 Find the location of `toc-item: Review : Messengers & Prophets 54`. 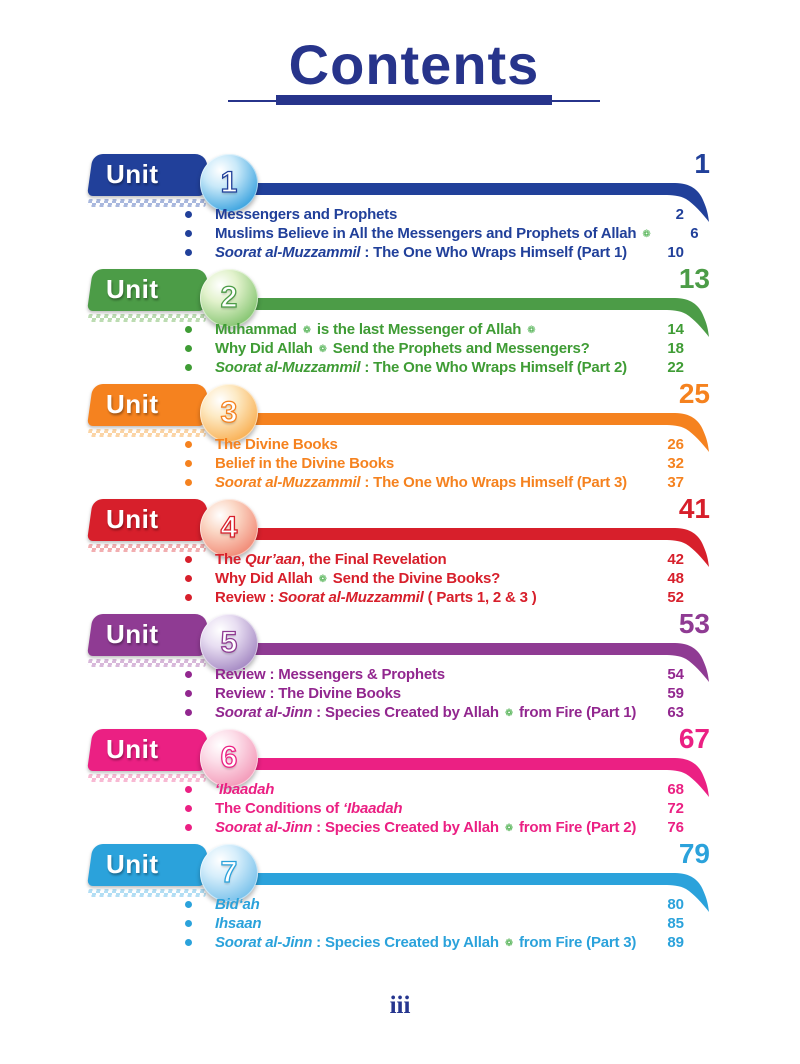

toc-item: Review : Messengers & Prophets 54 is located at coordinates (400, 674).